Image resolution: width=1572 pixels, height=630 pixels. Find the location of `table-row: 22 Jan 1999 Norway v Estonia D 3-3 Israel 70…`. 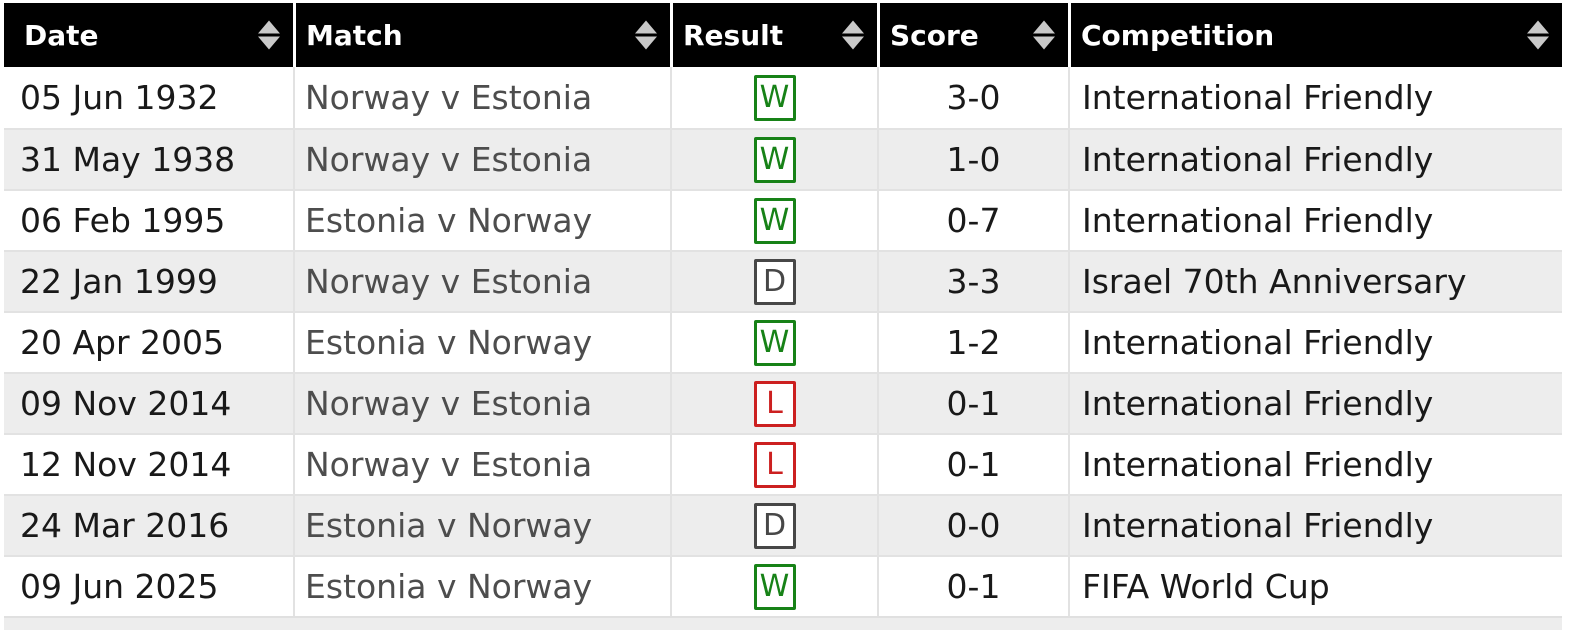

table-row: 22 Jan 1999 Norway v Estonia D 3-3 Israel 70… is located at coordinates (783, 280).